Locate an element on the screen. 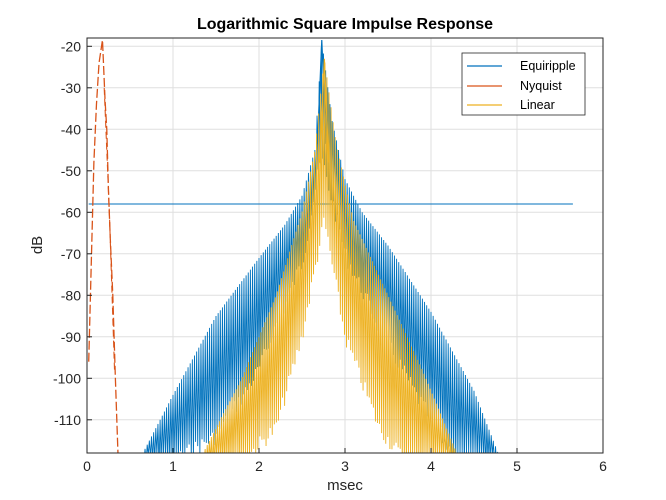 This screenshot has height=500, width=666. y-tick-label: -30 is located at coordinates (71, 88).